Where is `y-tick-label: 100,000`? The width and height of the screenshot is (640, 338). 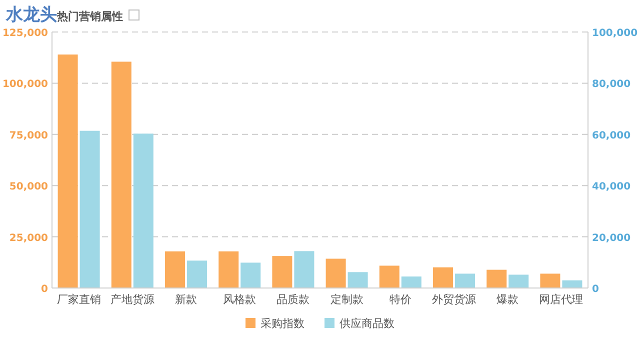 y-tick-label: 100,000 is located at coordinates (25, 84).